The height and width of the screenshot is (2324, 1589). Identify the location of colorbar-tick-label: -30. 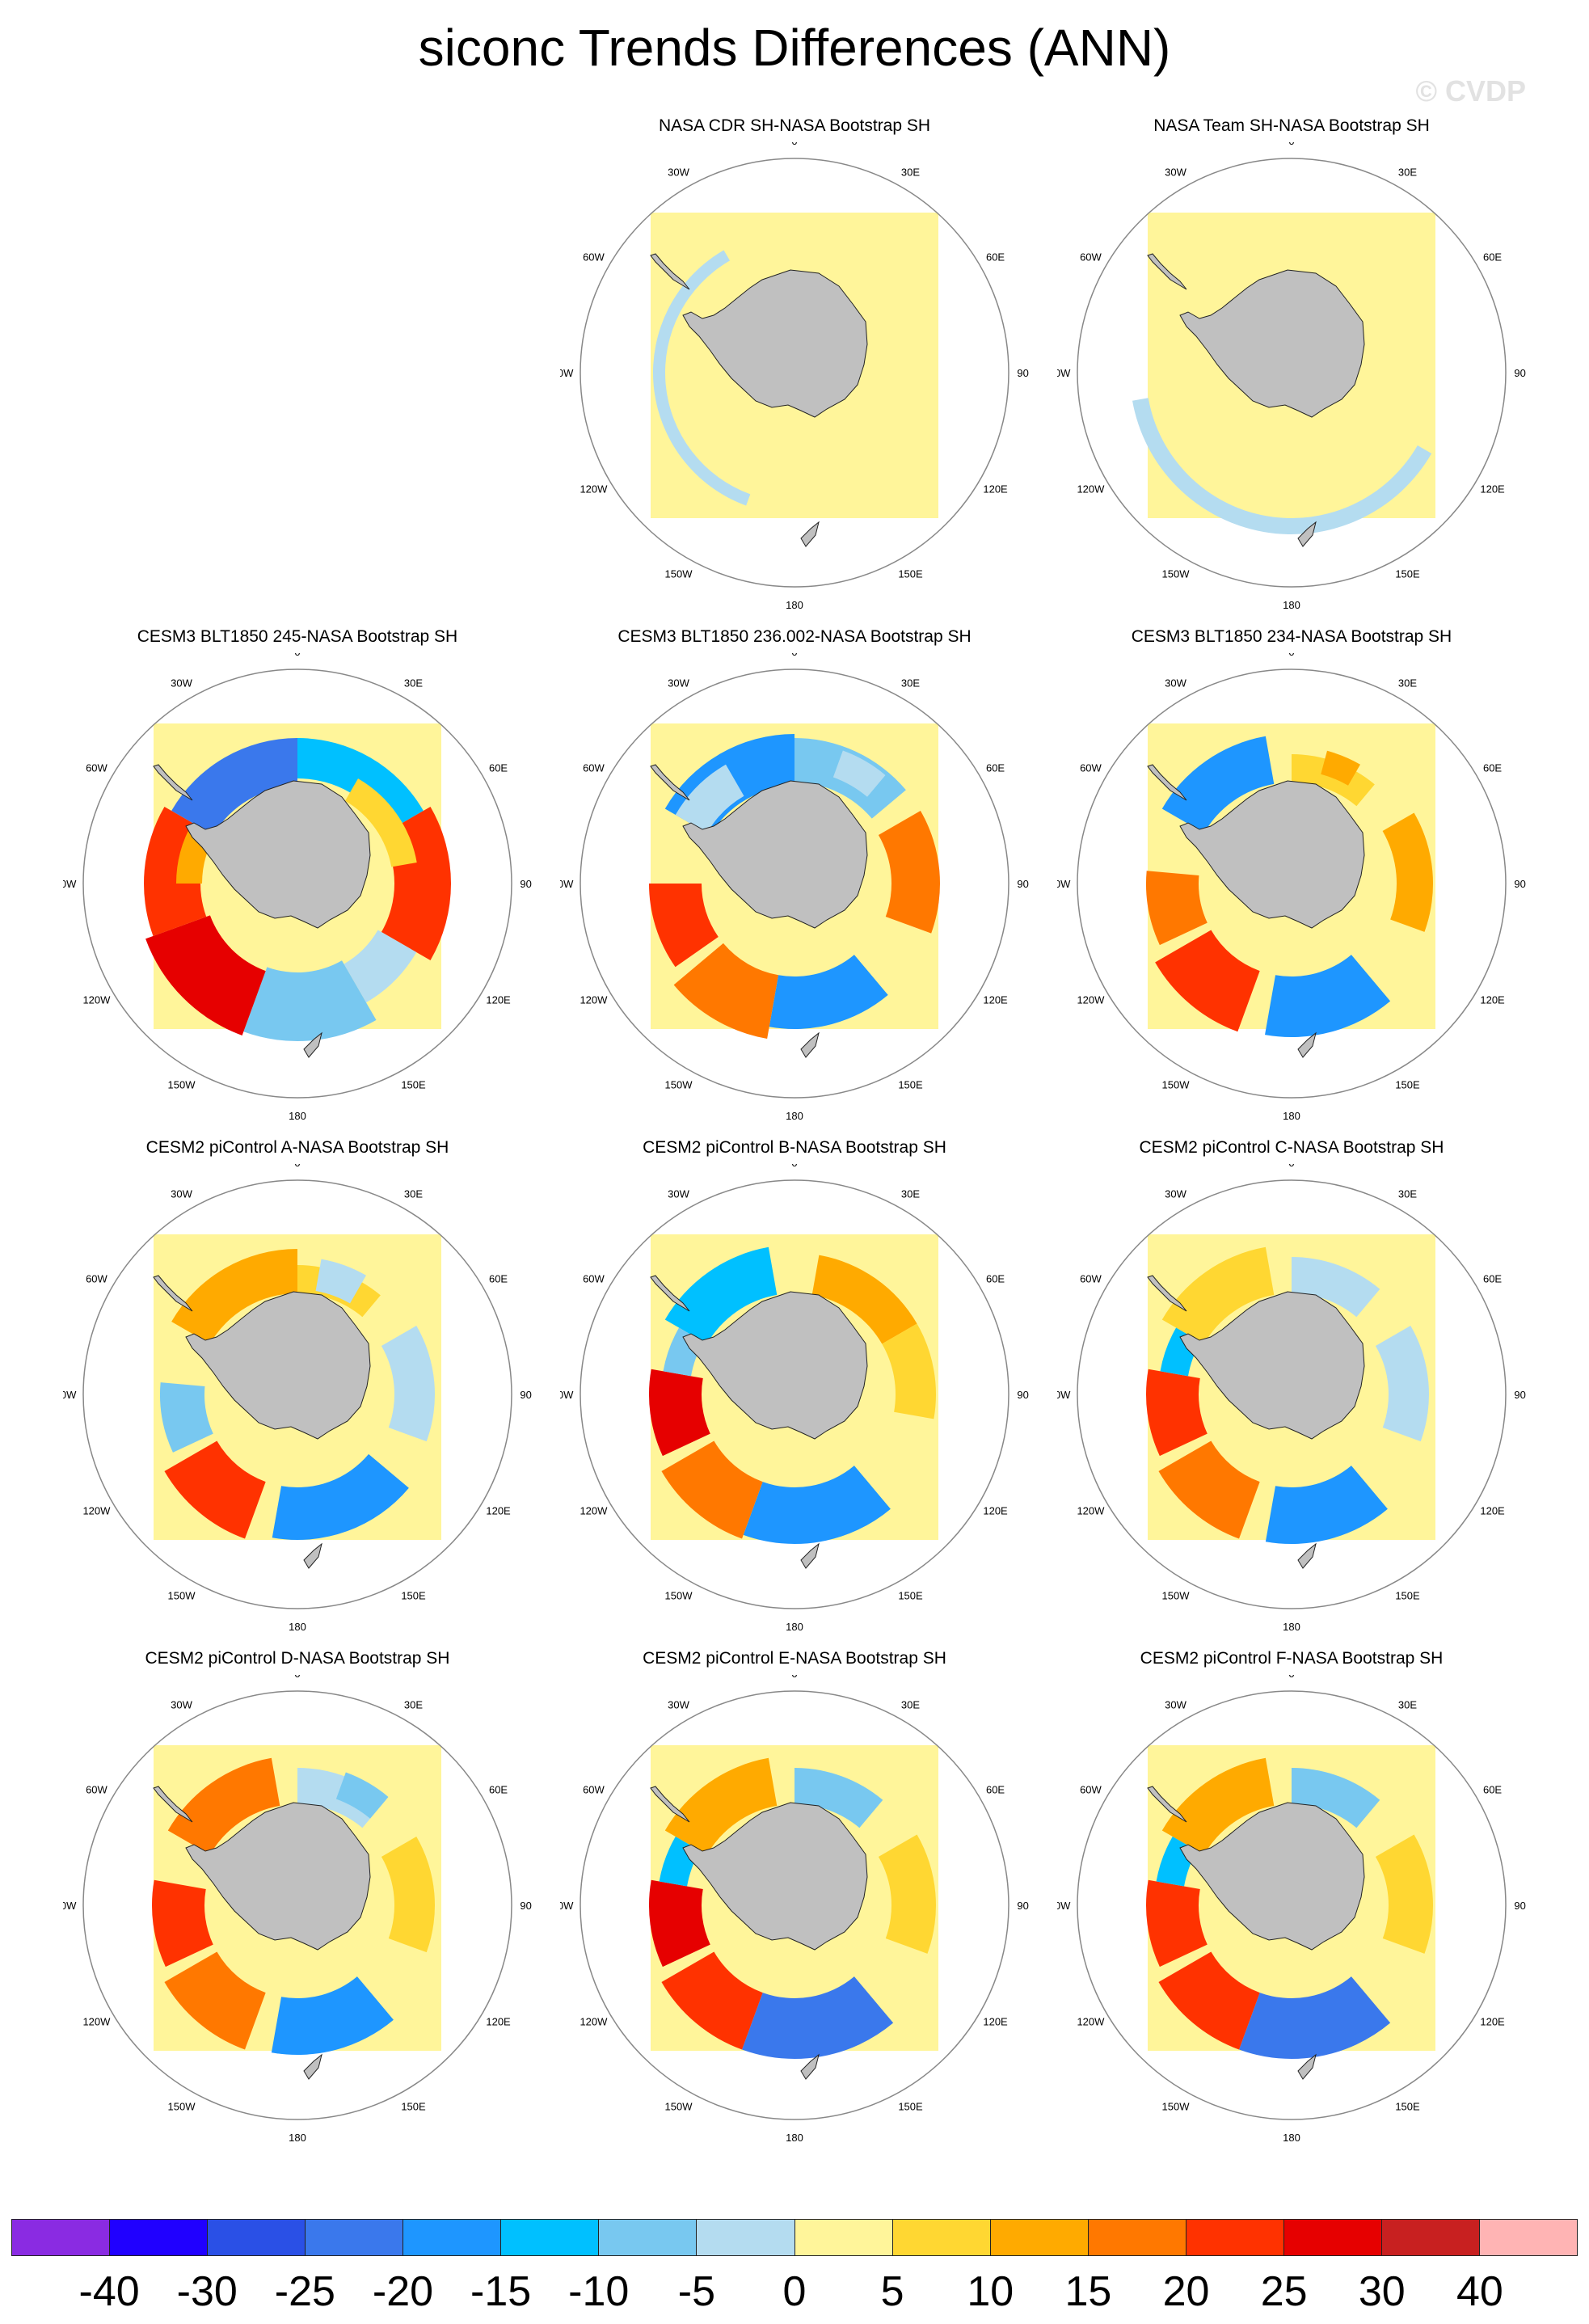
(207, 2292).